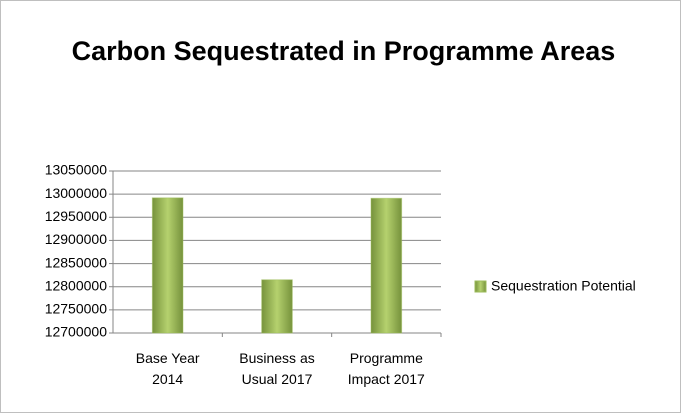 The image size is (681, 413). Describe the element at coordinates (277, 368) in the screenshot. I see `x-tick-label: Business as Usual 2017` at that location.